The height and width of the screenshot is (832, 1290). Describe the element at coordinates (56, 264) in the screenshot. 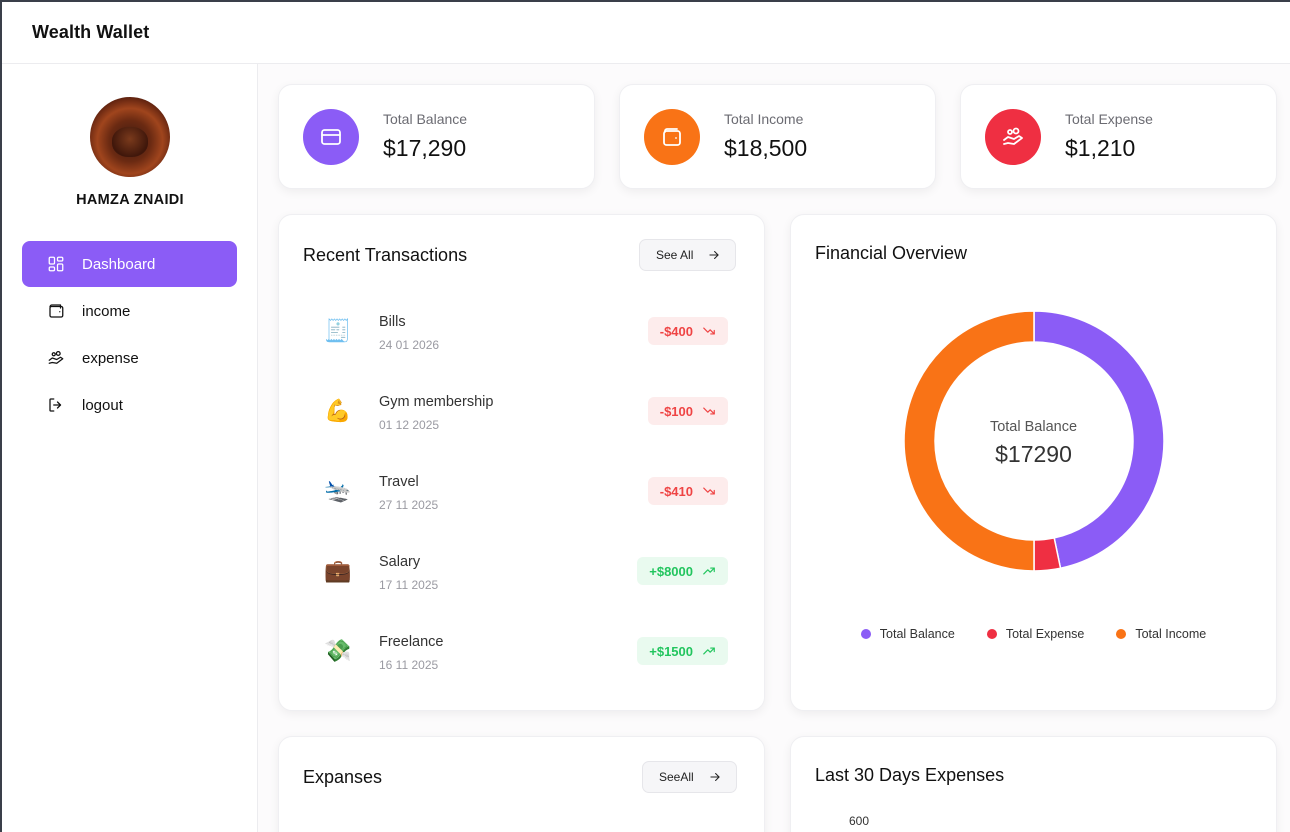

I see `dashboard-icon` at that location.